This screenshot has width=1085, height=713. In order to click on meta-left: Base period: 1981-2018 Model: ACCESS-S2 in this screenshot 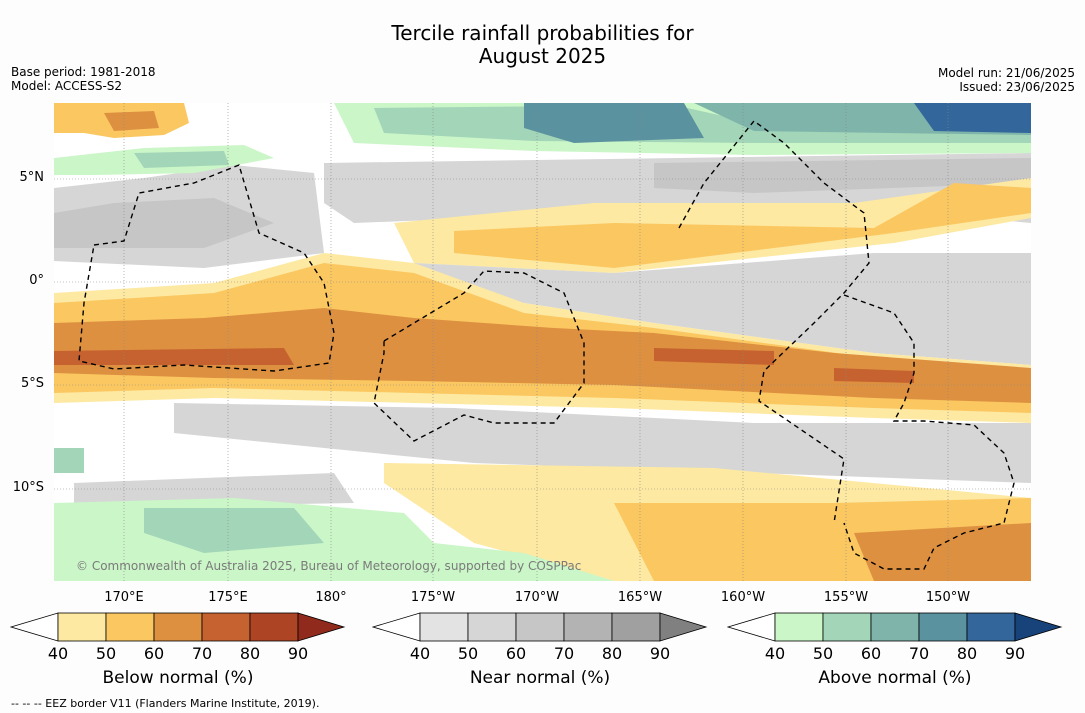, I will do `click(83, 79)`.